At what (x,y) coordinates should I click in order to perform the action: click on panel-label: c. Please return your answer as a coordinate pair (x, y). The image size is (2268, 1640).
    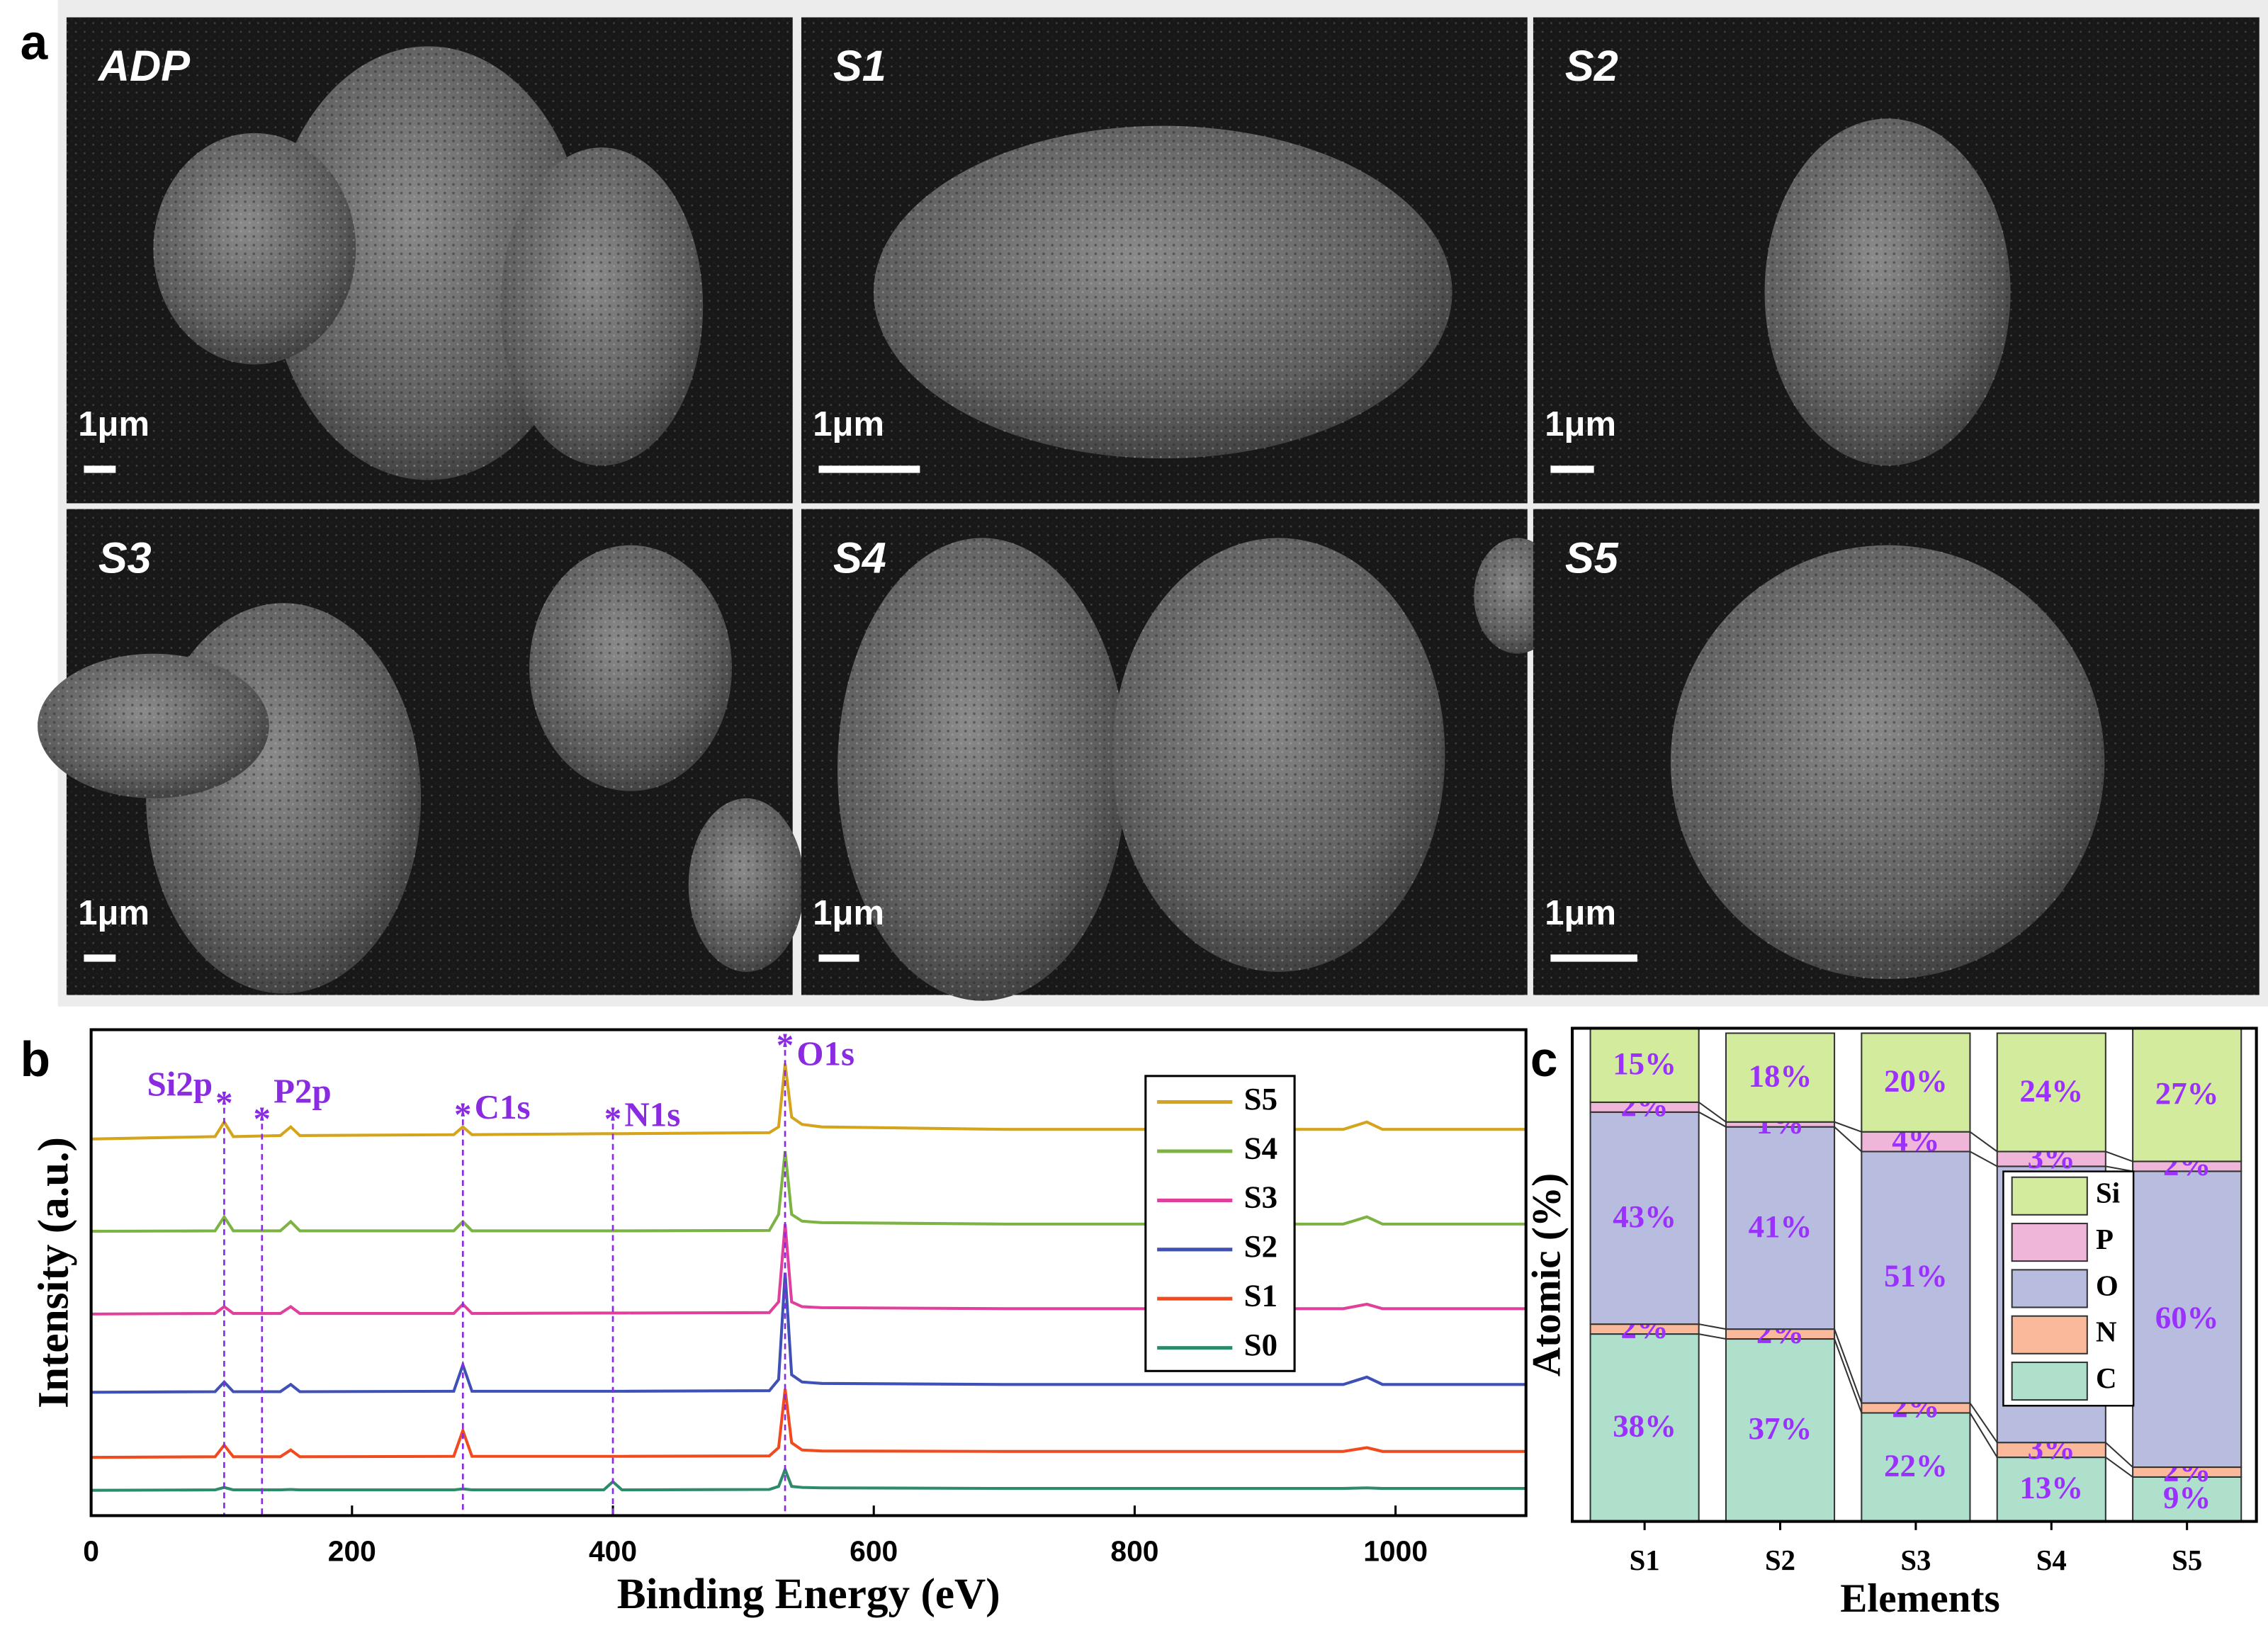
    Looking at the image, I should click on (1544, 1059).